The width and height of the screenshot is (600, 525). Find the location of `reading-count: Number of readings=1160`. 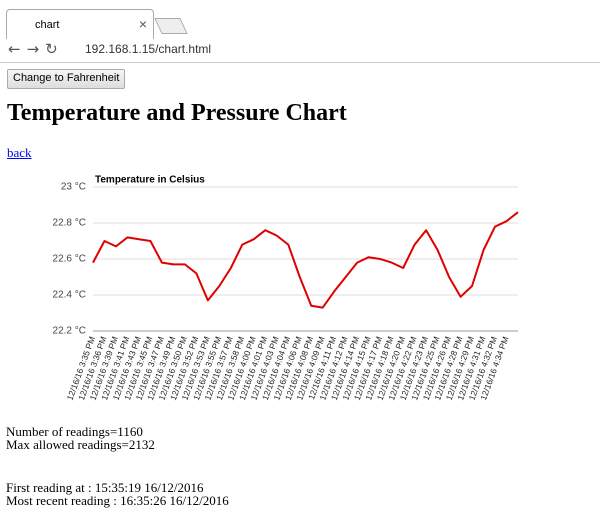

reading-count: Number of readings=1160 is located at coordinates (74, 431).